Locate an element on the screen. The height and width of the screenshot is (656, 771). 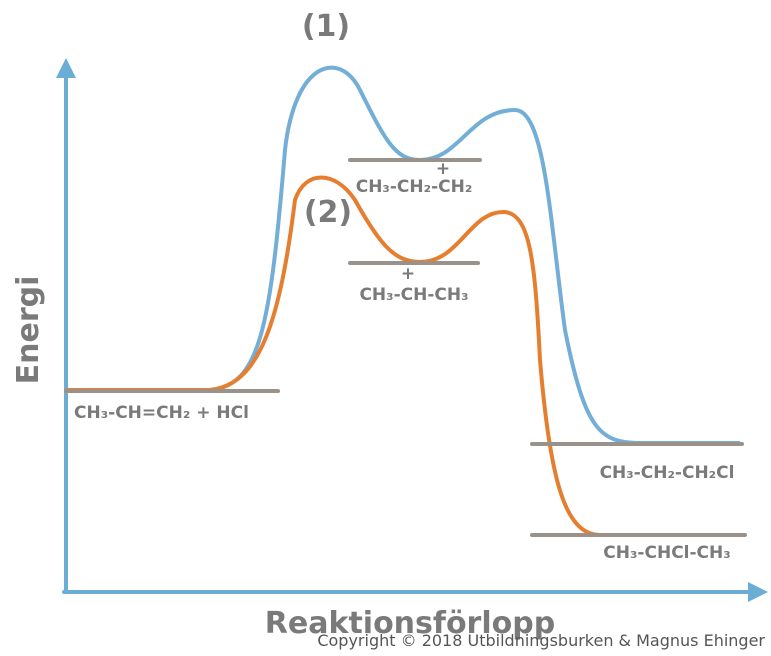
peak-label: (1) is located at coordinates (326, 26).